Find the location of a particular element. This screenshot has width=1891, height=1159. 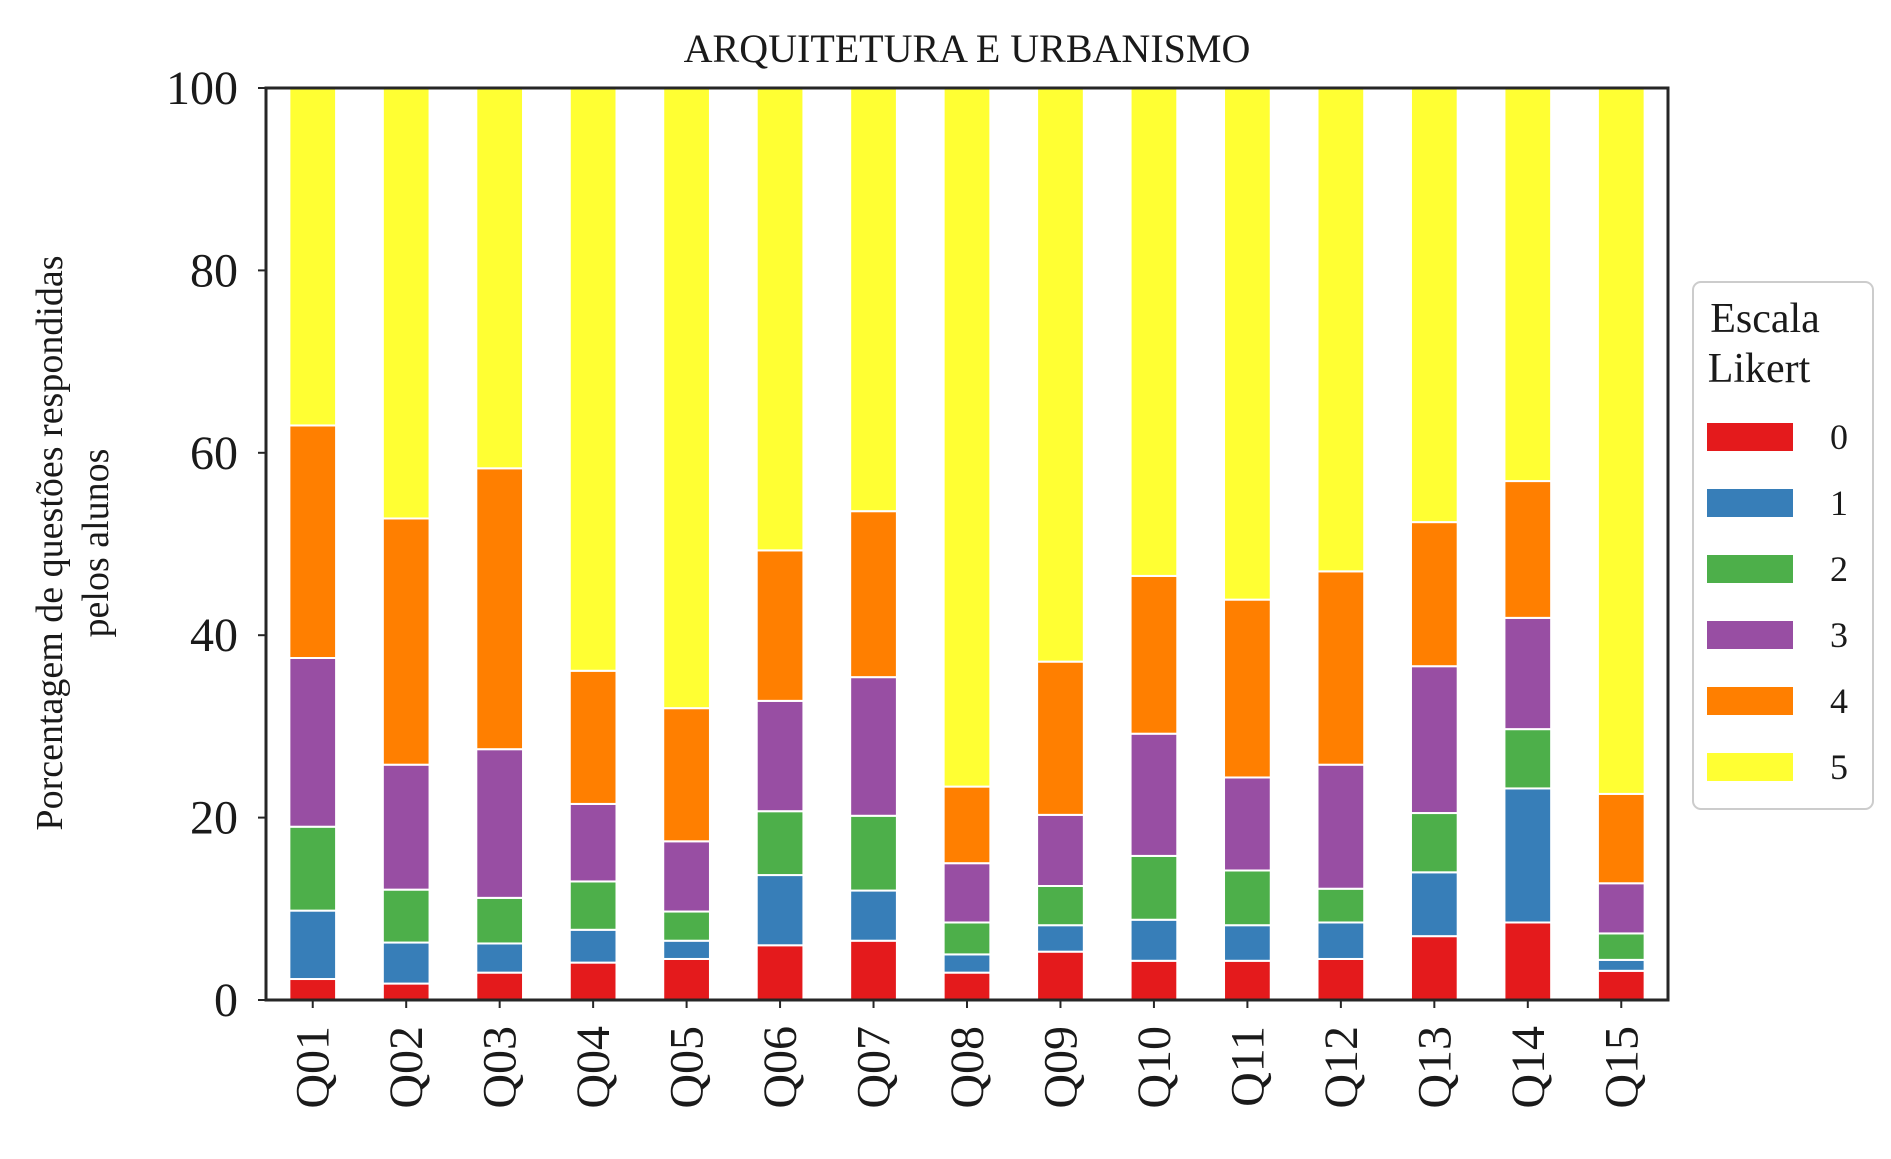

x-tick-label-q02: Q02 is located at coordinates (406, 1067).